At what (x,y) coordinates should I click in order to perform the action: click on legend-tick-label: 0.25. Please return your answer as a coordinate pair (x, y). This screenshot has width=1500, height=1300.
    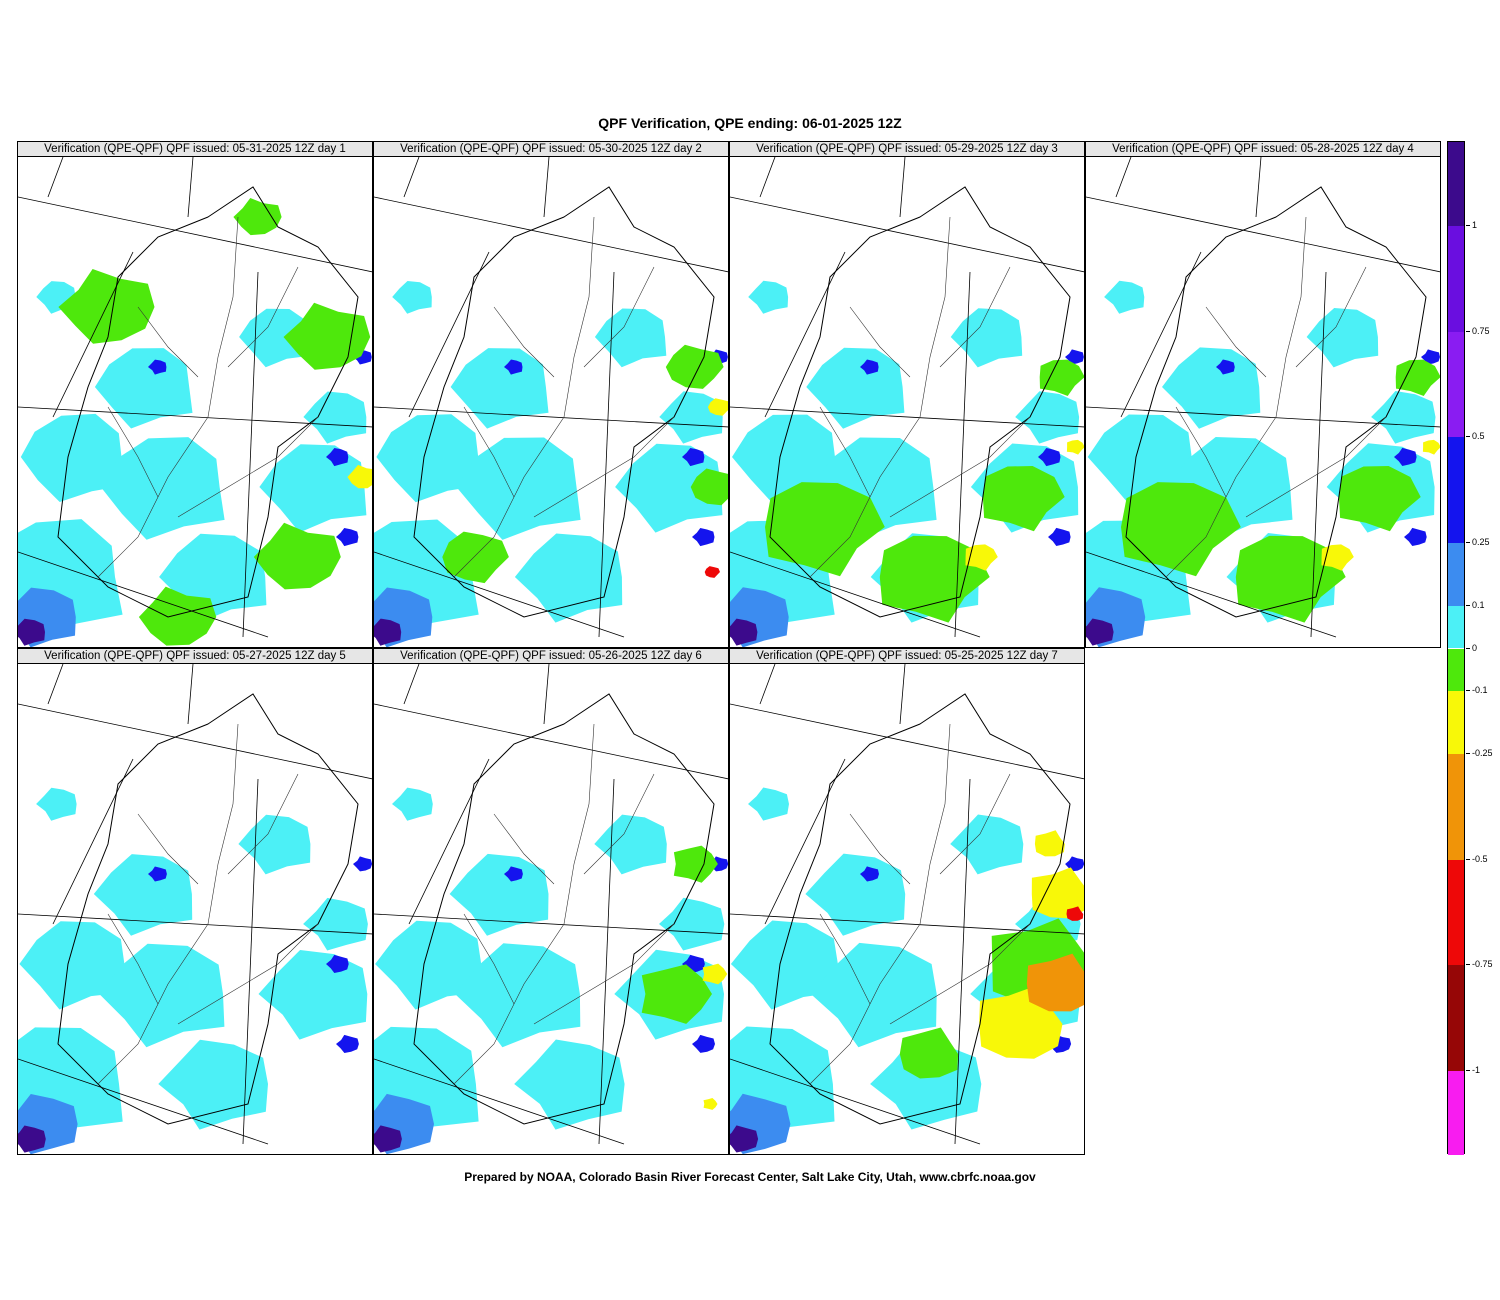
    Looking at the image, I should click on (1481, 541).